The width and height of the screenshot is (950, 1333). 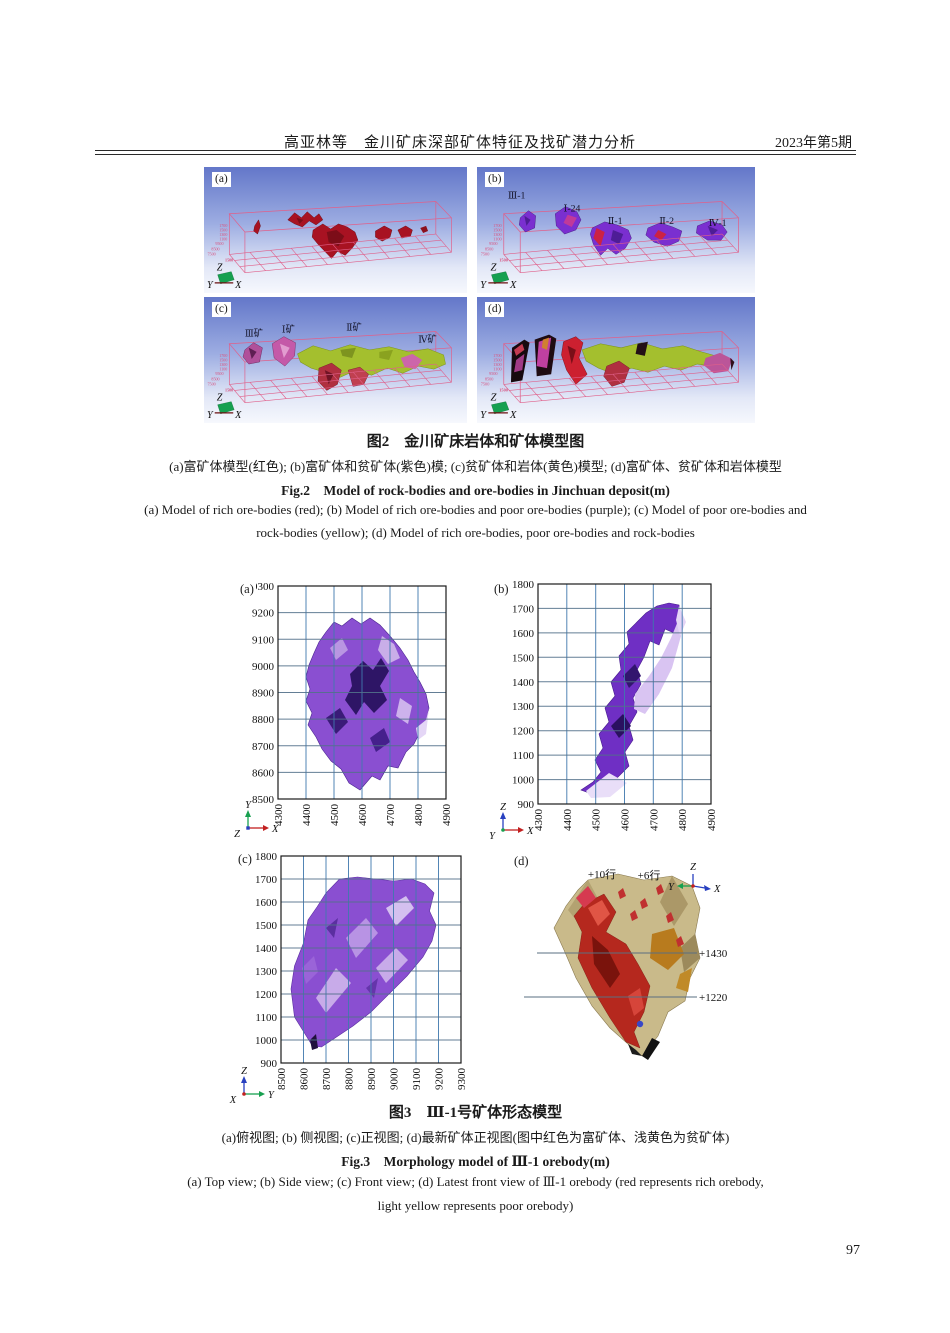 What do you see at coordinates (493, 373) in the screenshot?
I see `svg-text: 9500` at bounding box center [493, 373].